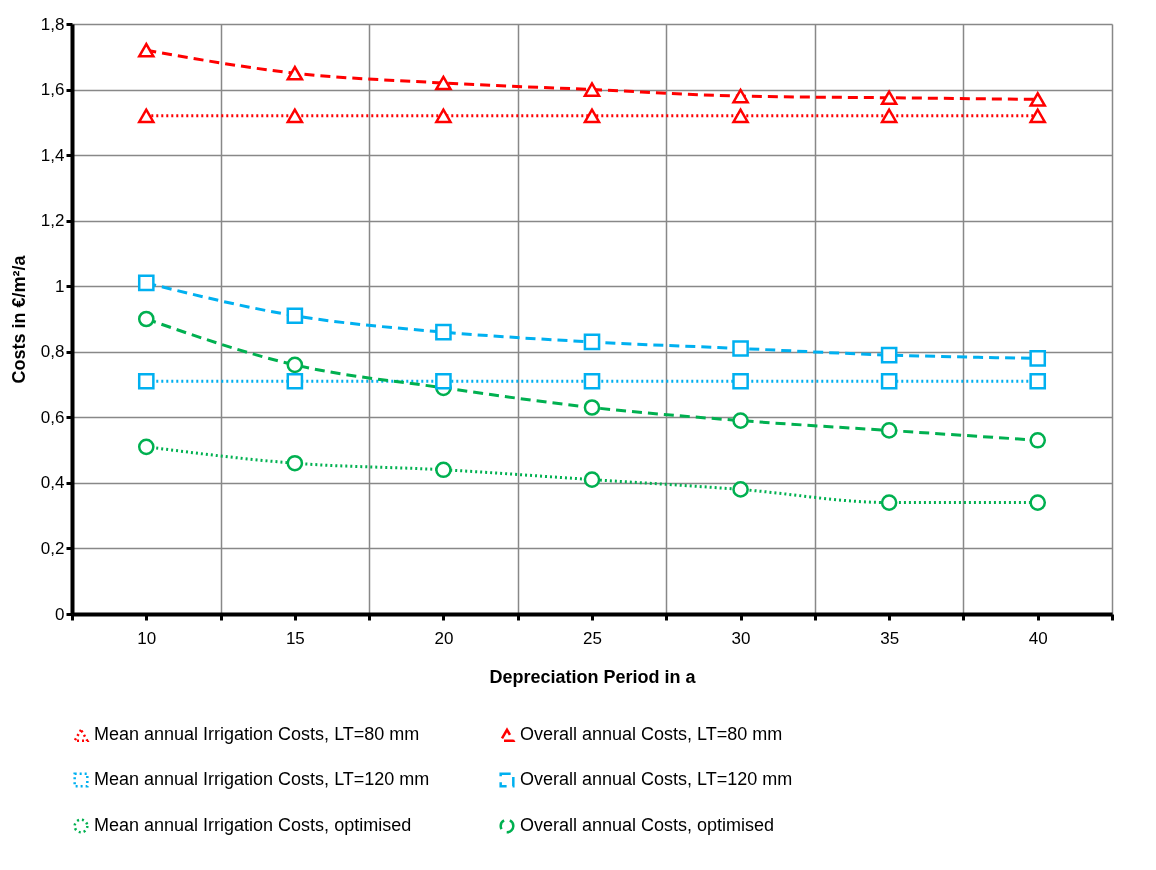  Describe the element at coordinates (1038, 638) in the screenshot. I see `x-tick-label: 40` at that location.